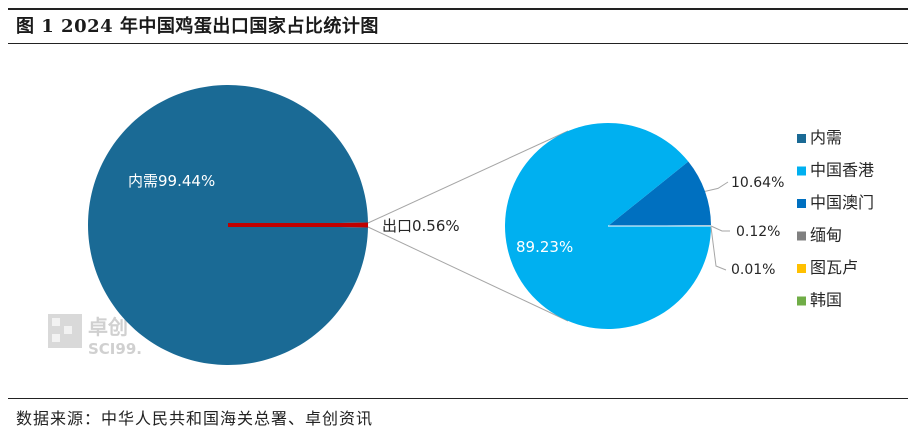 The image size is (916, 445). Describe the element at coordinates (758, 232) in the screenshot. I see `label-myanmar: 0.12%` at that location.